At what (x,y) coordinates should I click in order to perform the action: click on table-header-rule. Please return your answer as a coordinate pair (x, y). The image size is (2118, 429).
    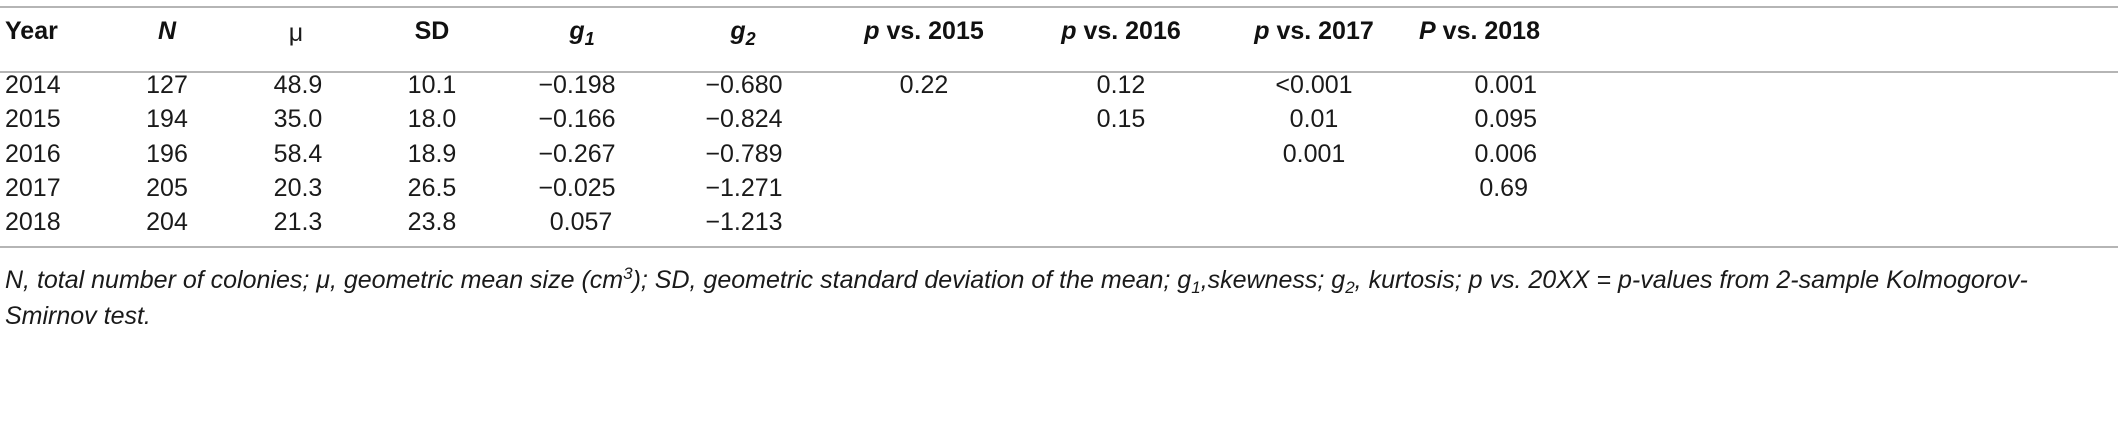
    Looking at the image, I should click on (1059, 72).